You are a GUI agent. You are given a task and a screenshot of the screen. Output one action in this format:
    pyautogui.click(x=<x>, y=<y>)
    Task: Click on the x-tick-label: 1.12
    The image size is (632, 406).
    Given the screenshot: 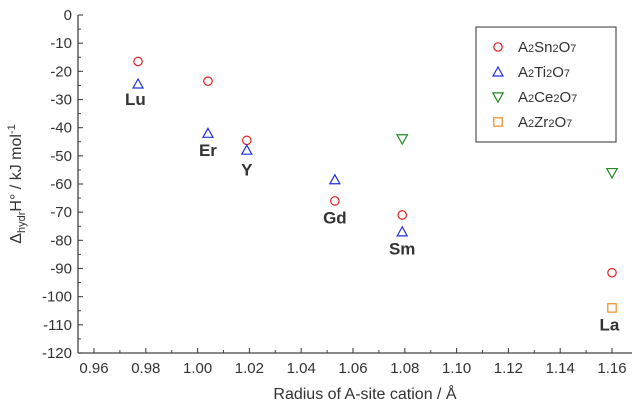 What is the action you would take?
    pyautogui.click(x=508, y=368)
    